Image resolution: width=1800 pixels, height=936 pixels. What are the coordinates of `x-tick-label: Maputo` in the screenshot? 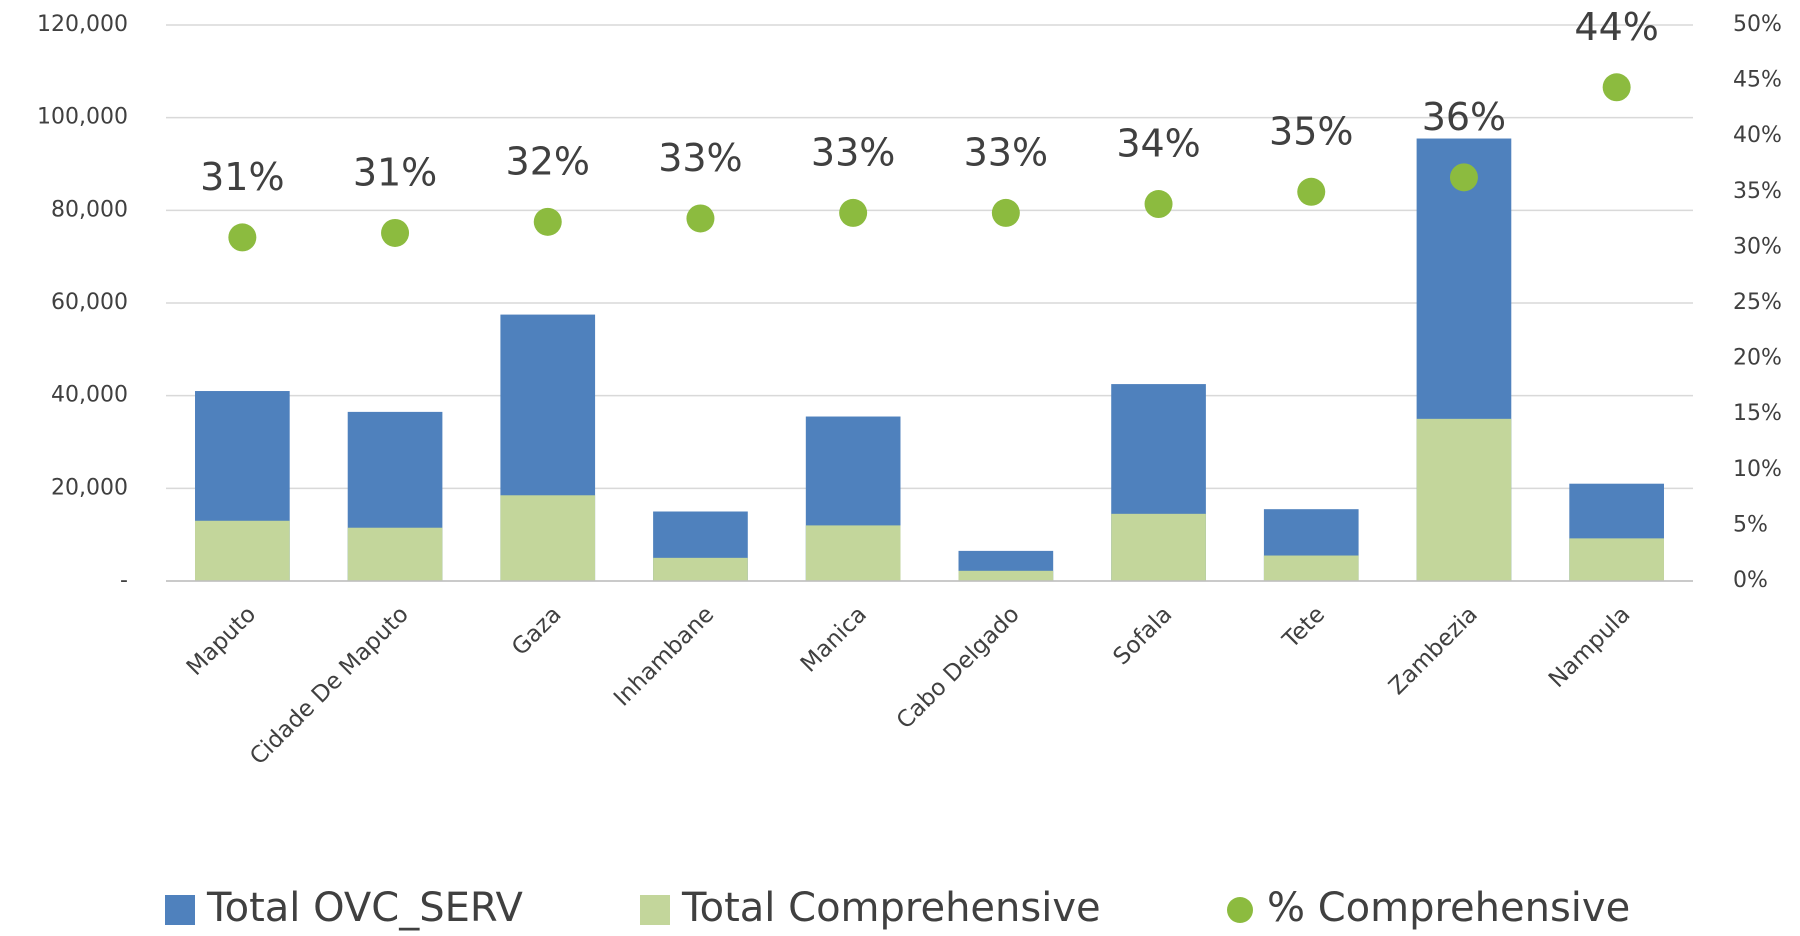 It's located at (221, 640).